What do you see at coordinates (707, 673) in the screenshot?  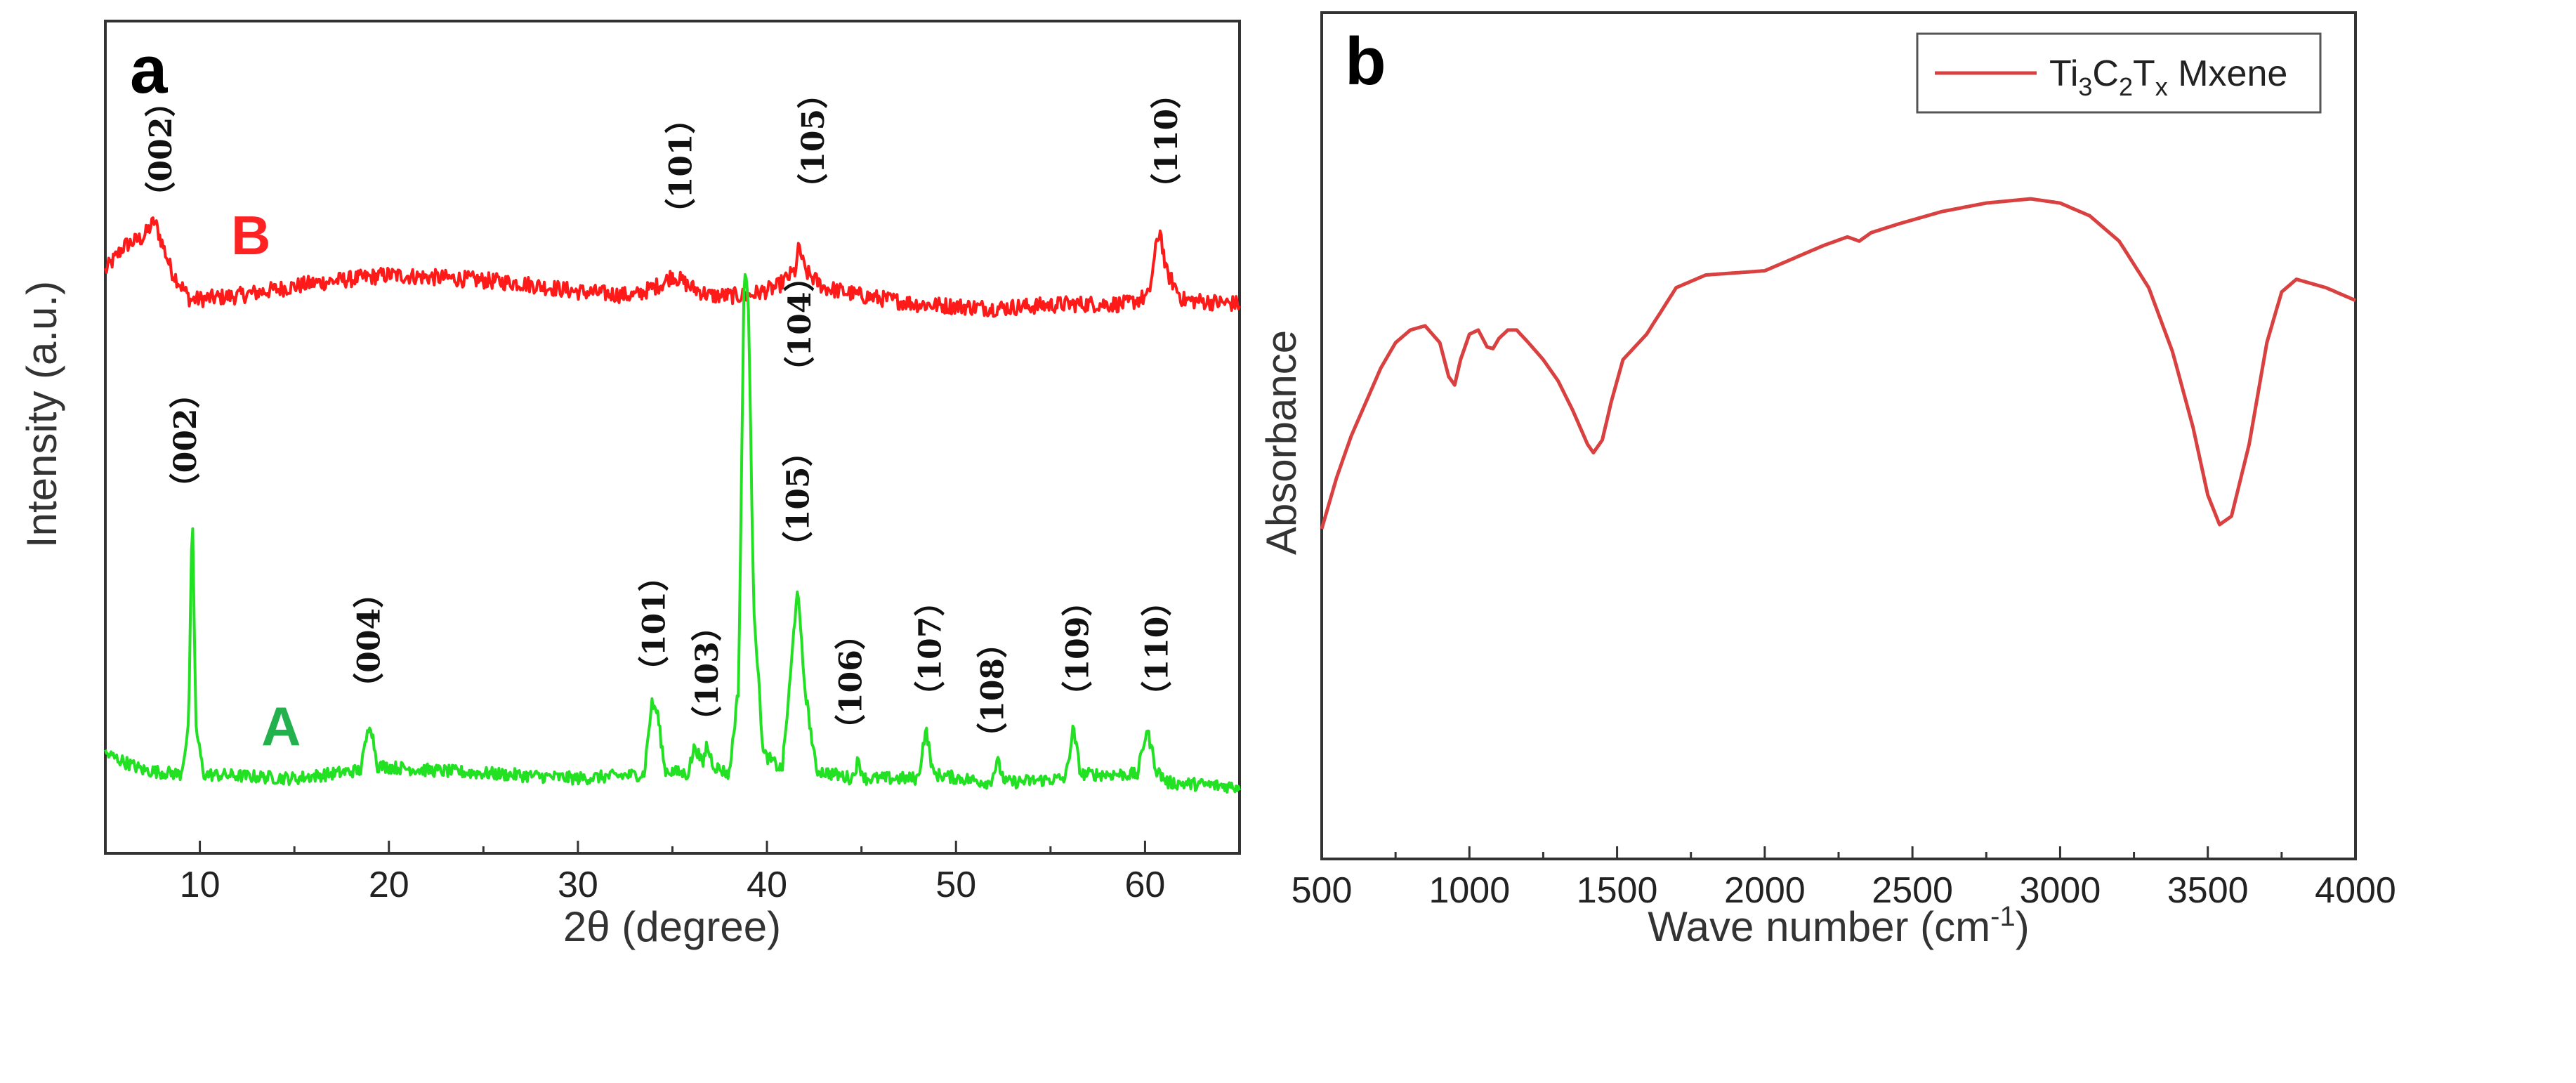 I see `peak-label: （103）` at bounding box center [707, 673].